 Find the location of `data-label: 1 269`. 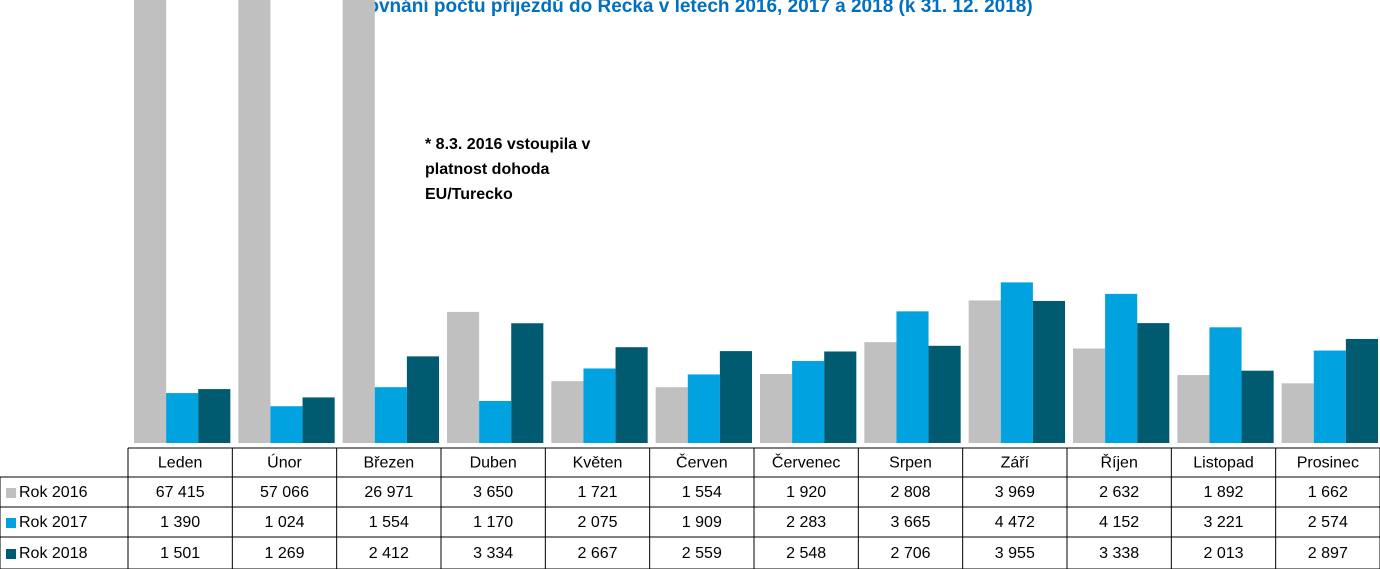

data-label: 1 269 is located at coordinates (284, 553).